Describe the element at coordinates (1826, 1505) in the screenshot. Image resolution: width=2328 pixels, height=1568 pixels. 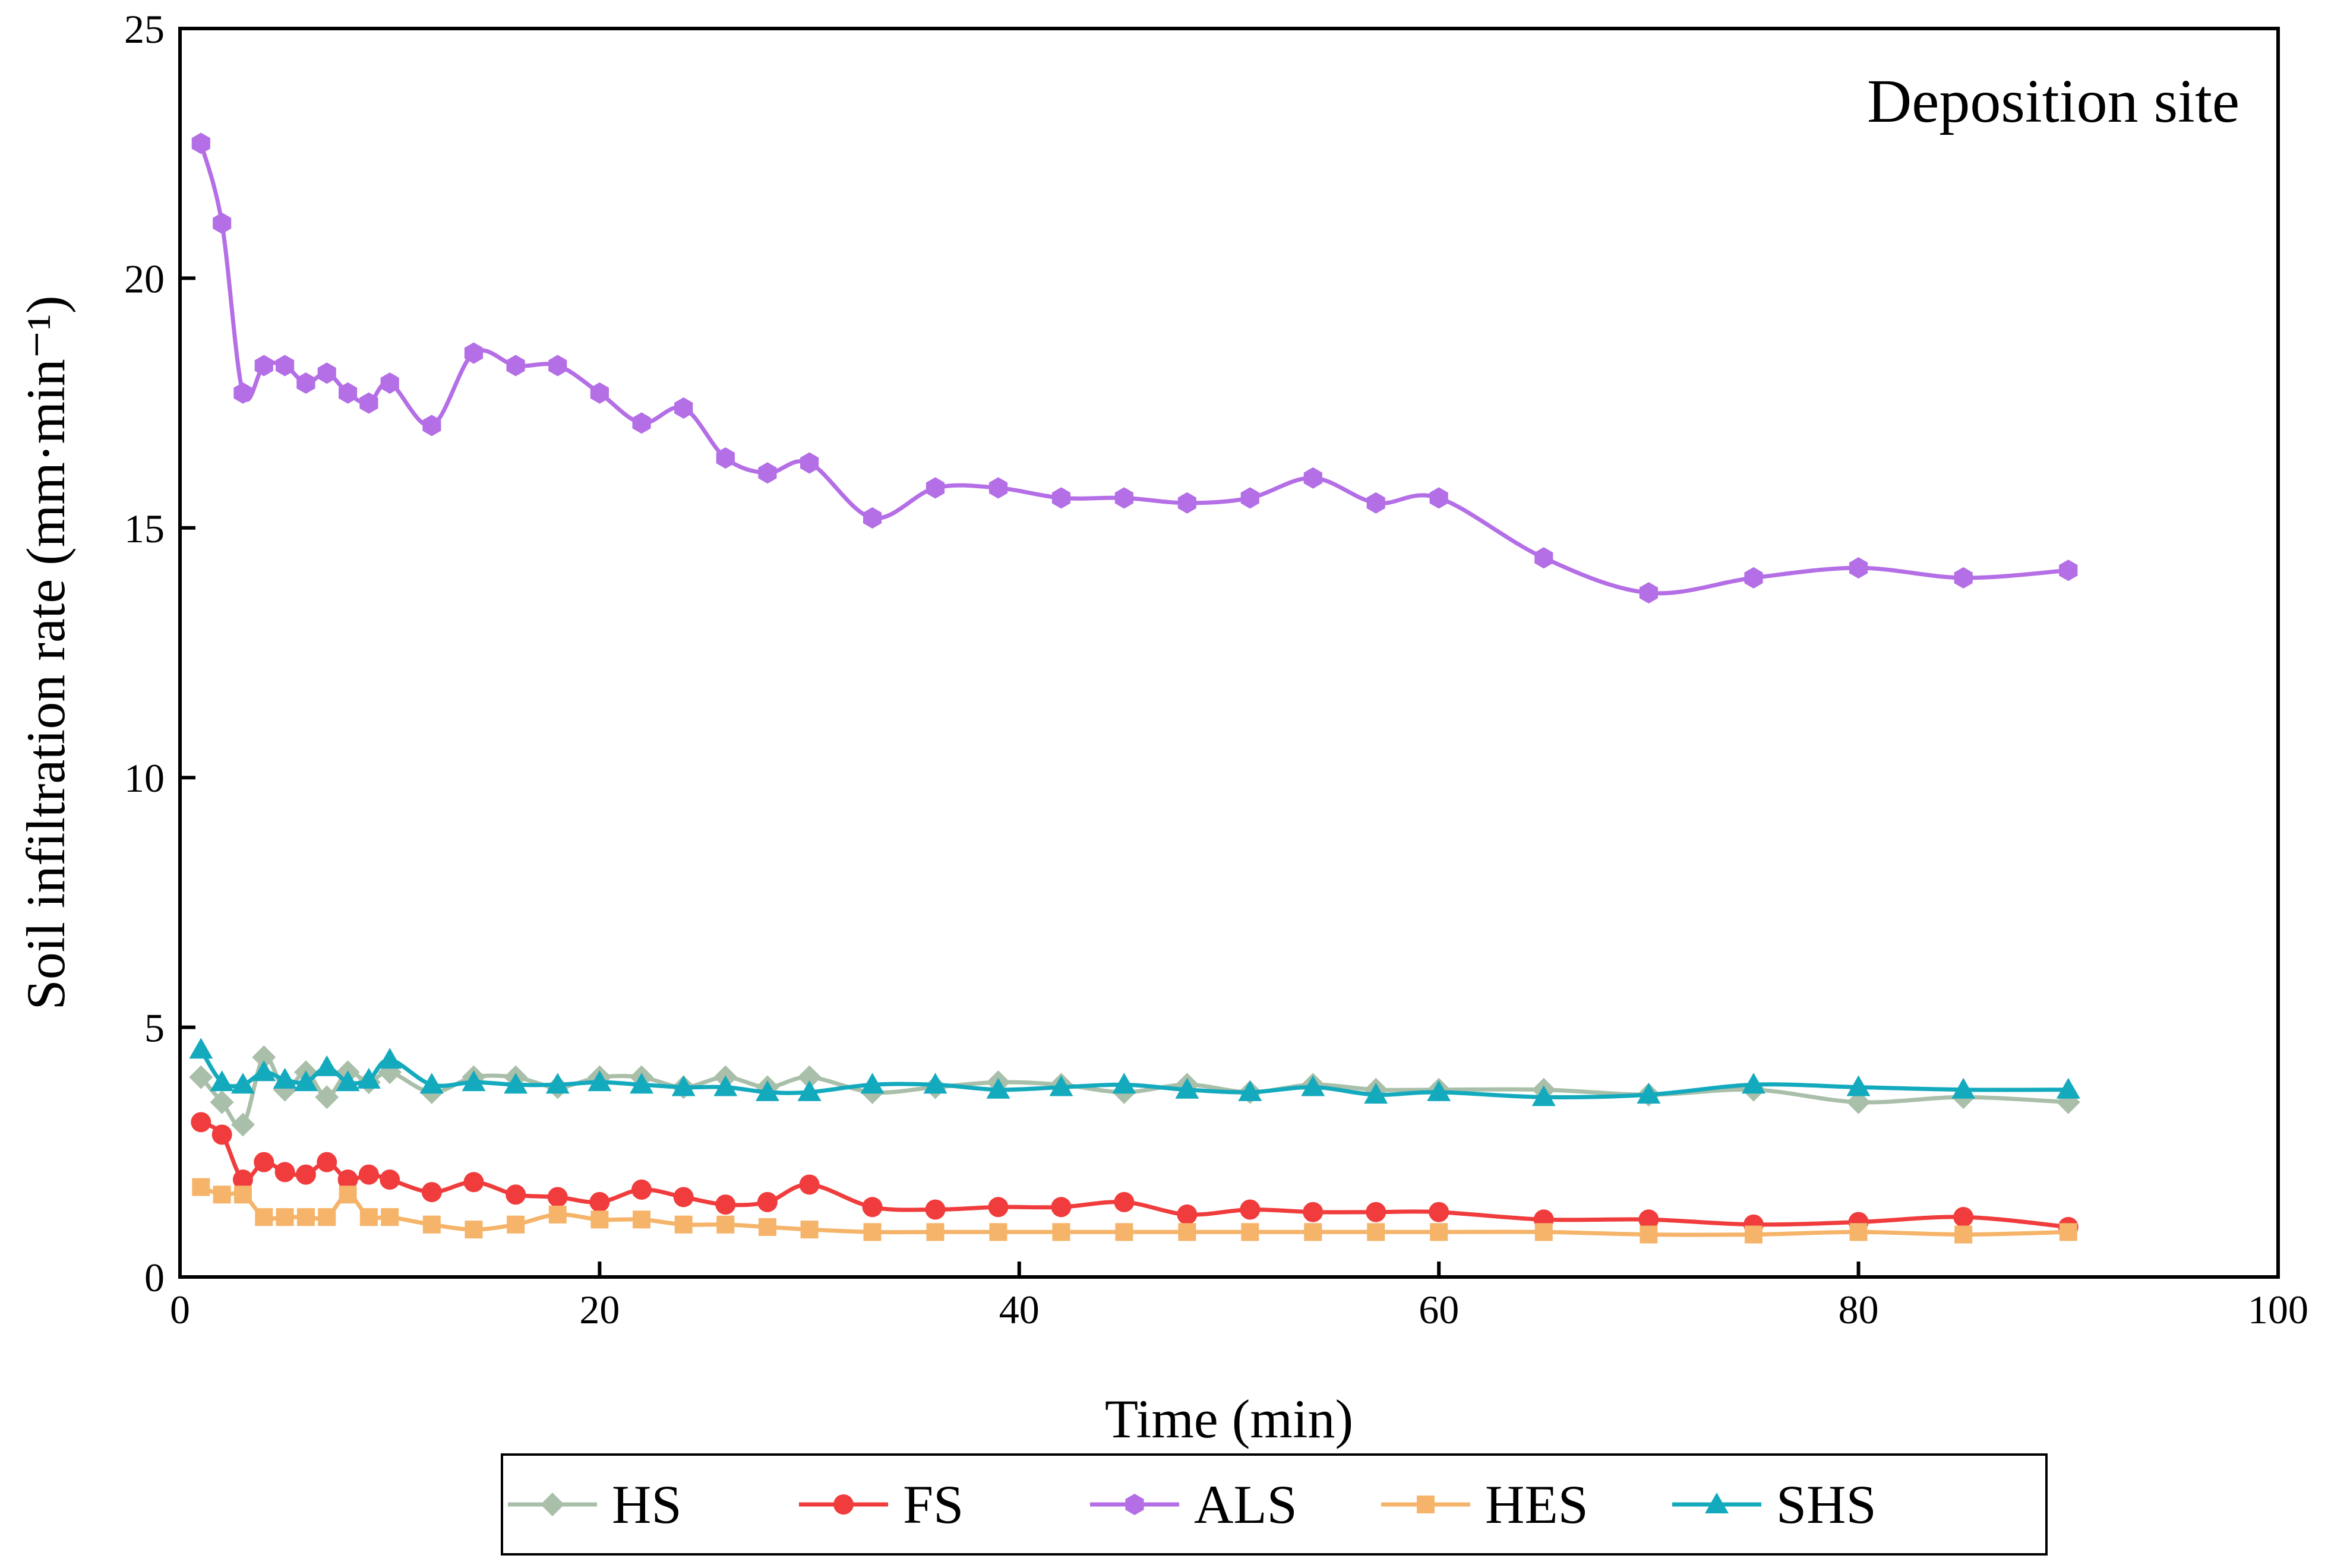
I see `legend-label: SHS` at that location.